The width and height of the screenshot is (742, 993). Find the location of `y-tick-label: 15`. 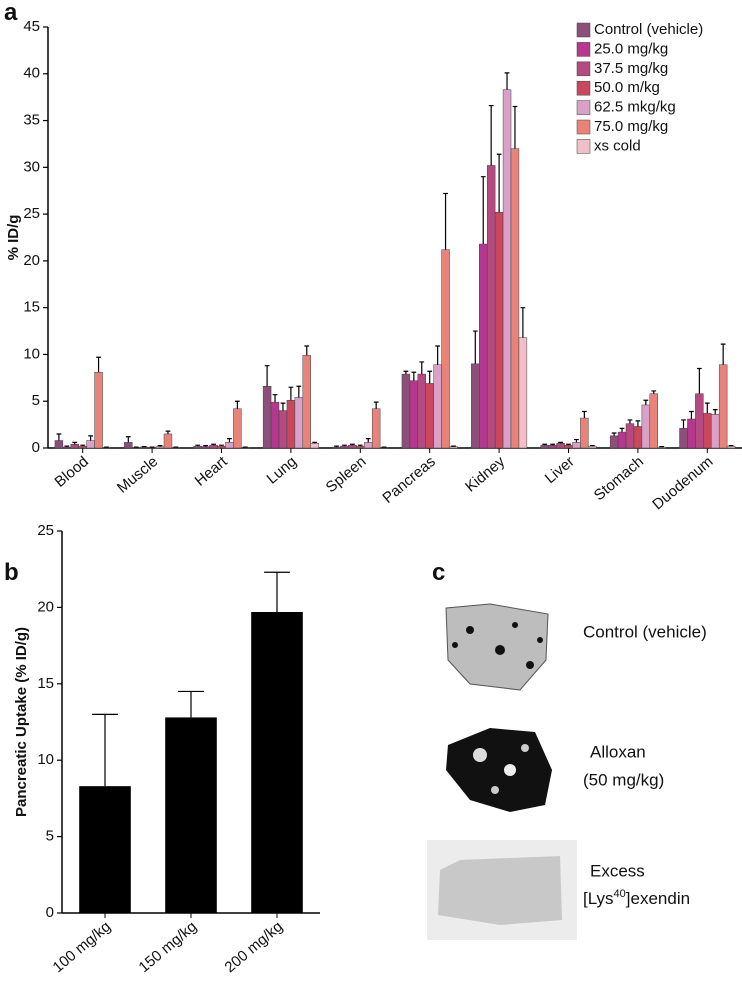

y-tick-label: 15 is located at coordinates (45, 683).